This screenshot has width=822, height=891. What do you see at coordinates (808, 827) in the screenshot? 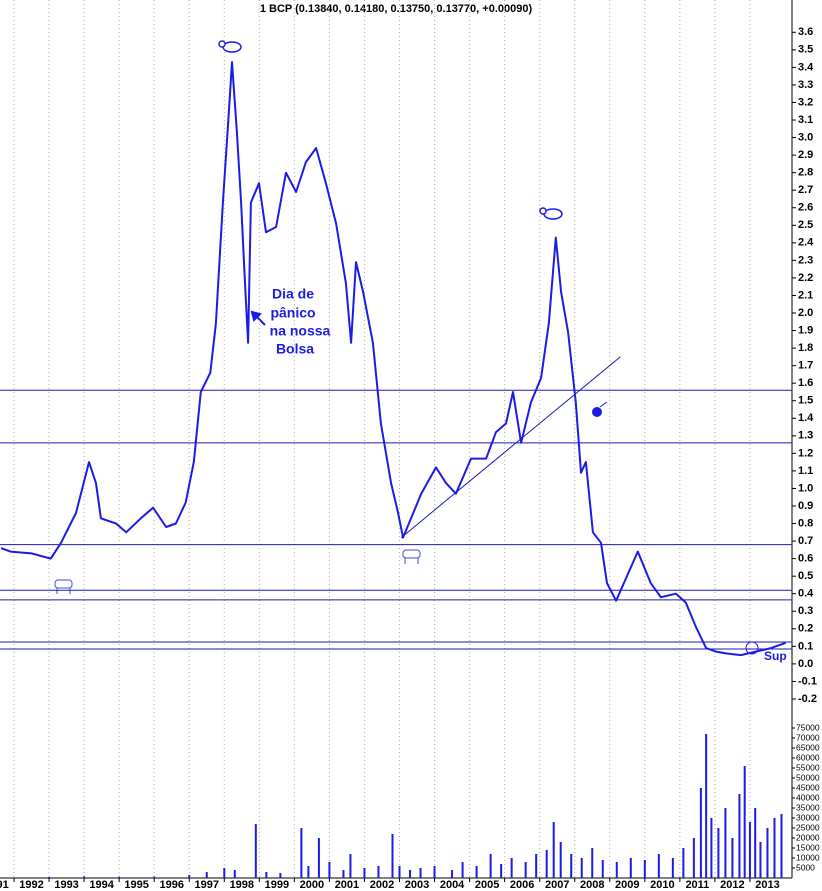
I see `volume-tick-label: 25000` at bounding box center [808, 827].